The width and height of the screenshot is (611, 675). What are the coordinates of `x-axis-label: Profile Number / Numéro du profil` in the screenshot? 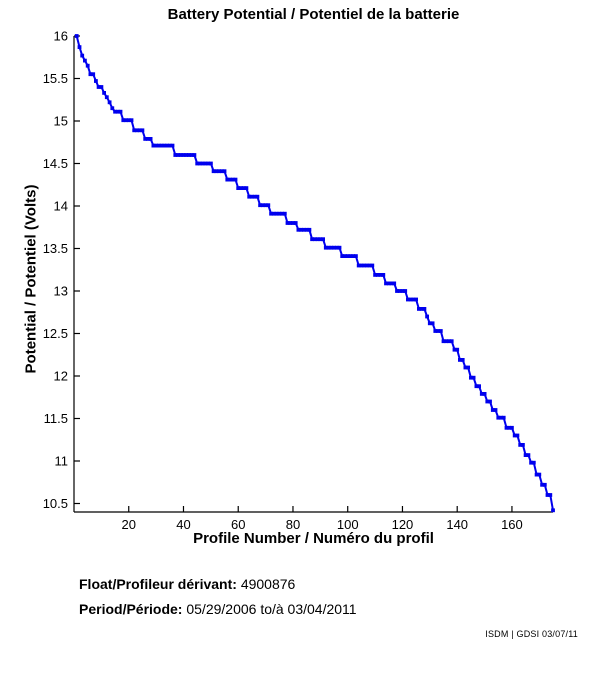 It's located at (313, 538).